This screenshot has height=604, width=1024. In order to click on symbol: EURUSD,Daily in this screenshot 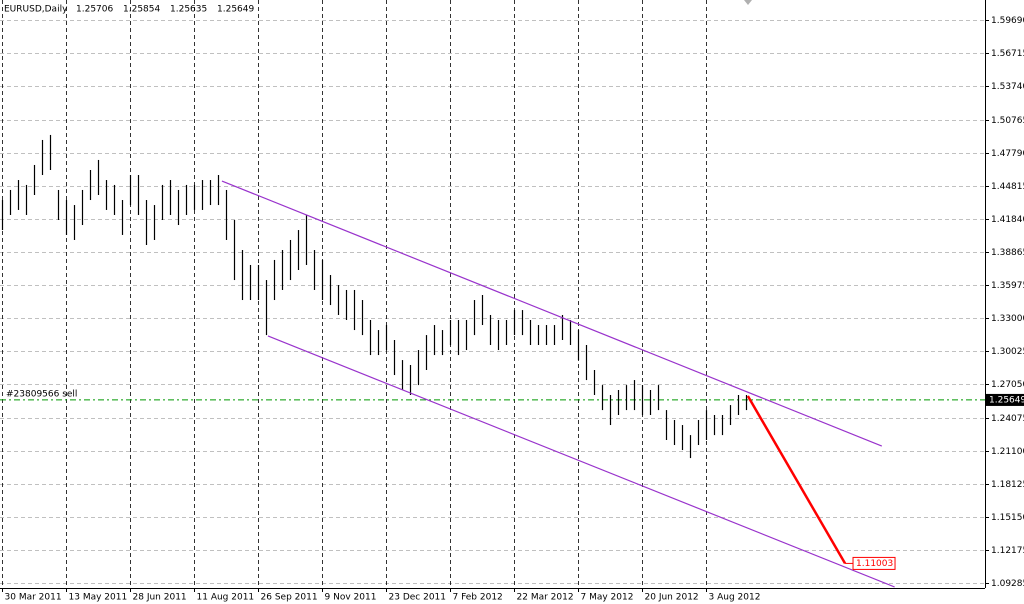, I will do `click(36, 10)`.